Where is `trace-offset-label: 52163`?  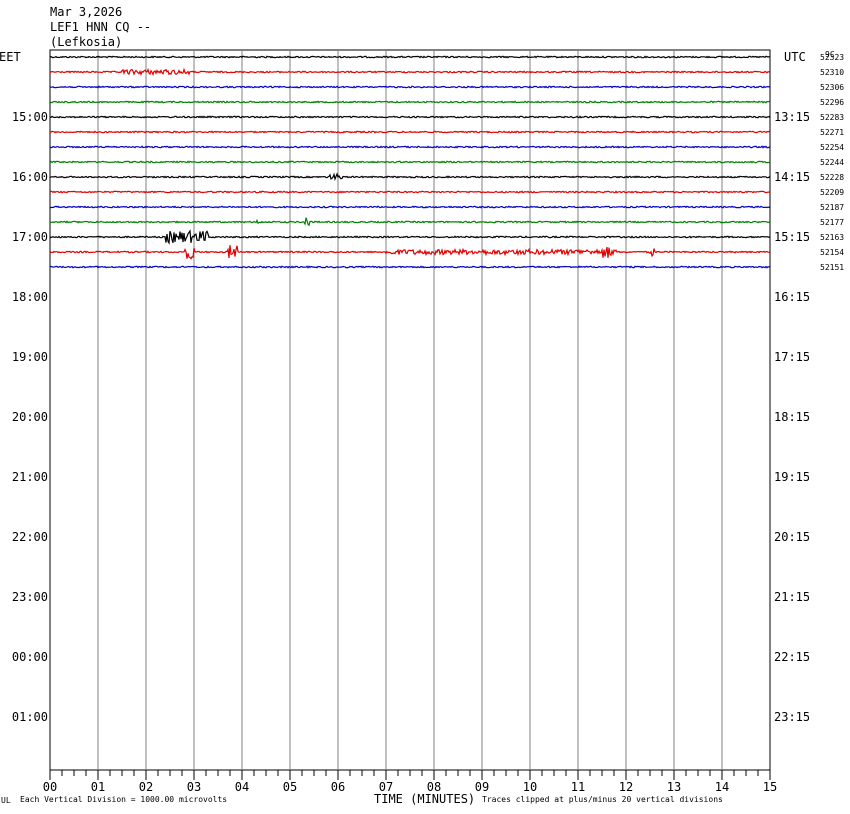
trace-offset-label: 52163 is located at coordinates (832, 237).